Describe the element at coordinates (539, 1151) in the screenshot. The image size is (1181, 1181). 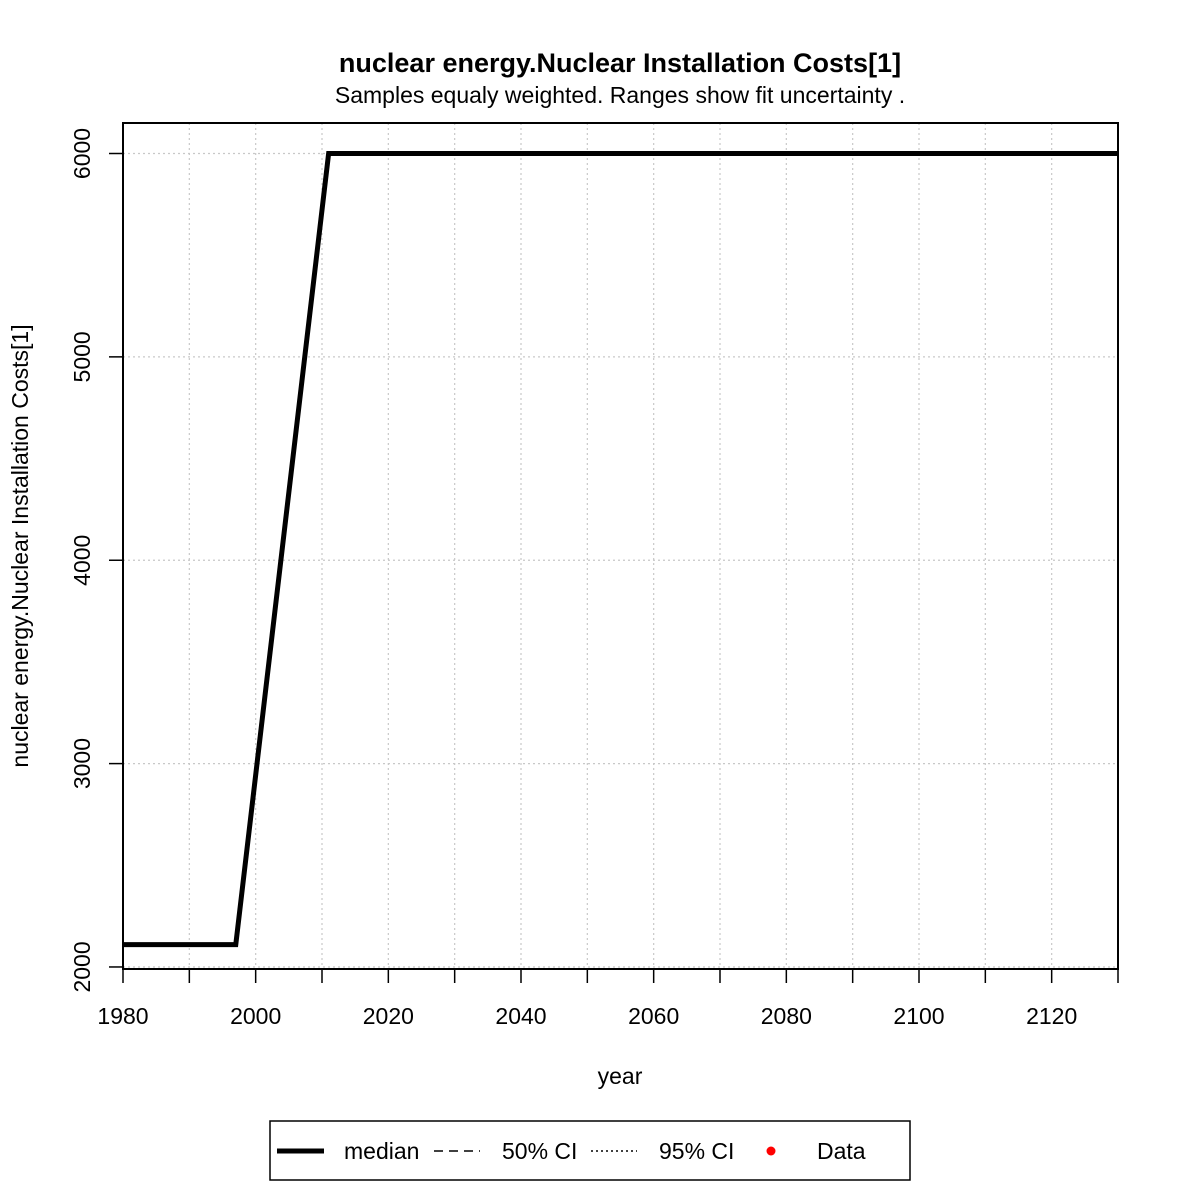
I see `legend-50ci-label: 50% CI` at that location.